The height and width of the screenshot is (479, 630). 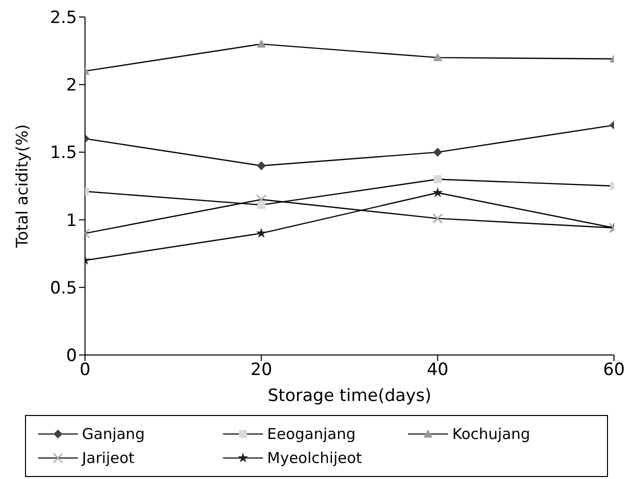 I want to click on y-tick-label: 2.5, so click(x=63, y=18).